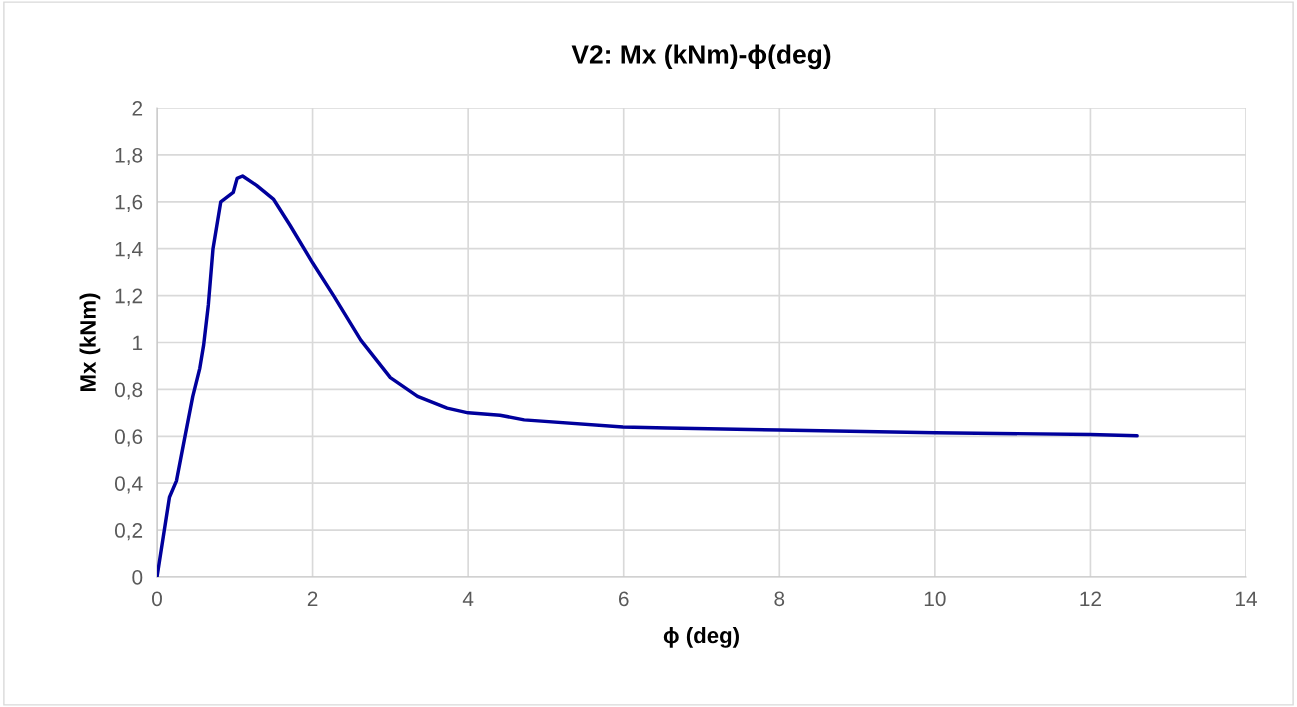 Image resolution: width=1297 pixels, height=707 pixels. Describe the element at coordinates (128, 485) in the screenshot. I see `y-tick-label: 0,4` at that location.